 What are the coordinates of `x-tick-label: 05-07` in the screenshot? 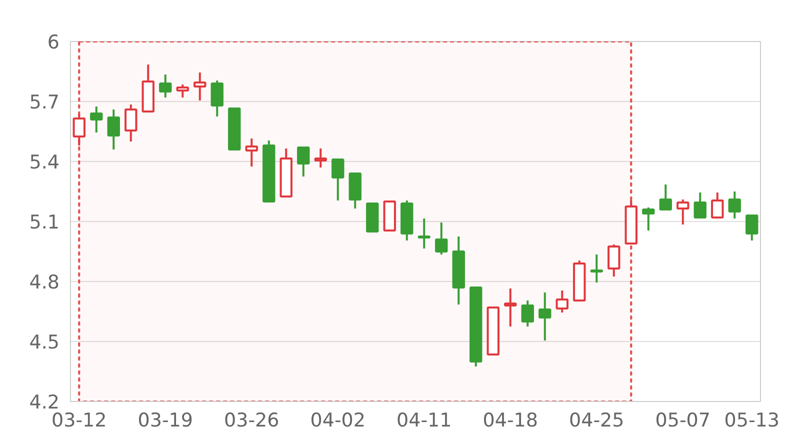 It's located at (682, 421).